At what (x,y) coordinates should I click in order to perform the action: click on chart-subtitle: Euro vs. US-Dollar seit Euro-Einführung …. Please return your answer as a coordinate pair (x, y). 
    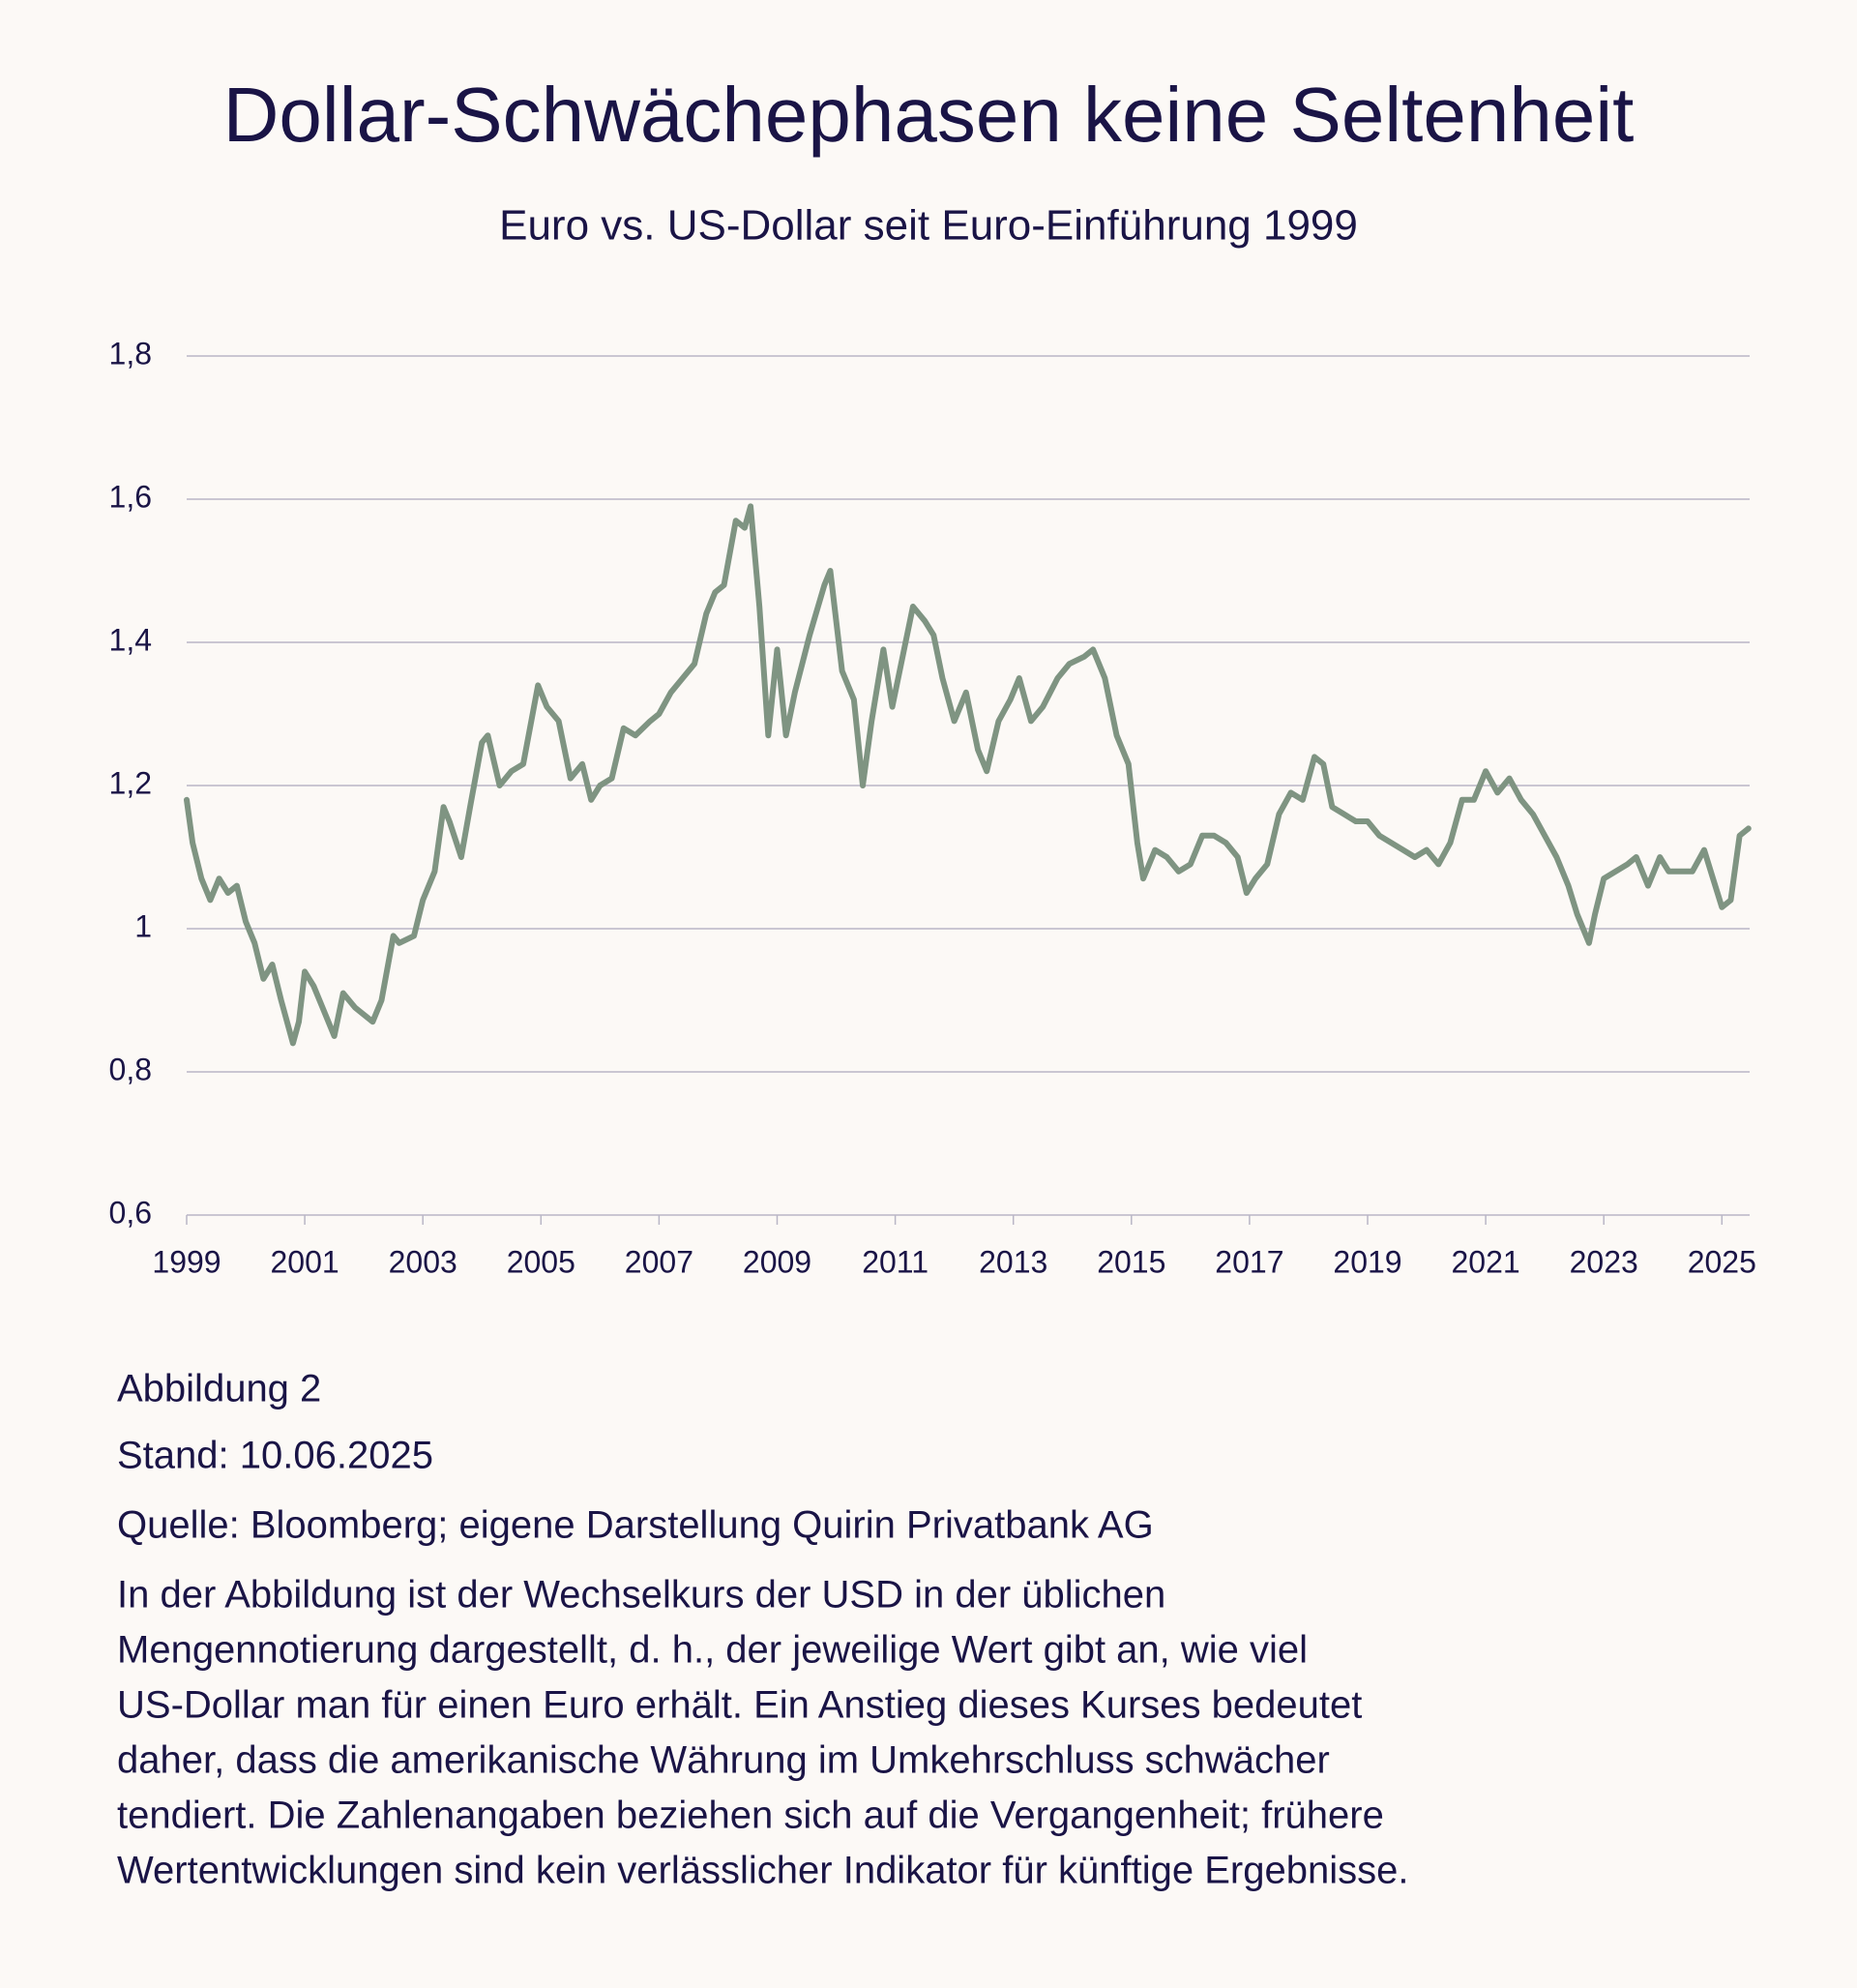
    Looking at the image, I should click on (928, 226).